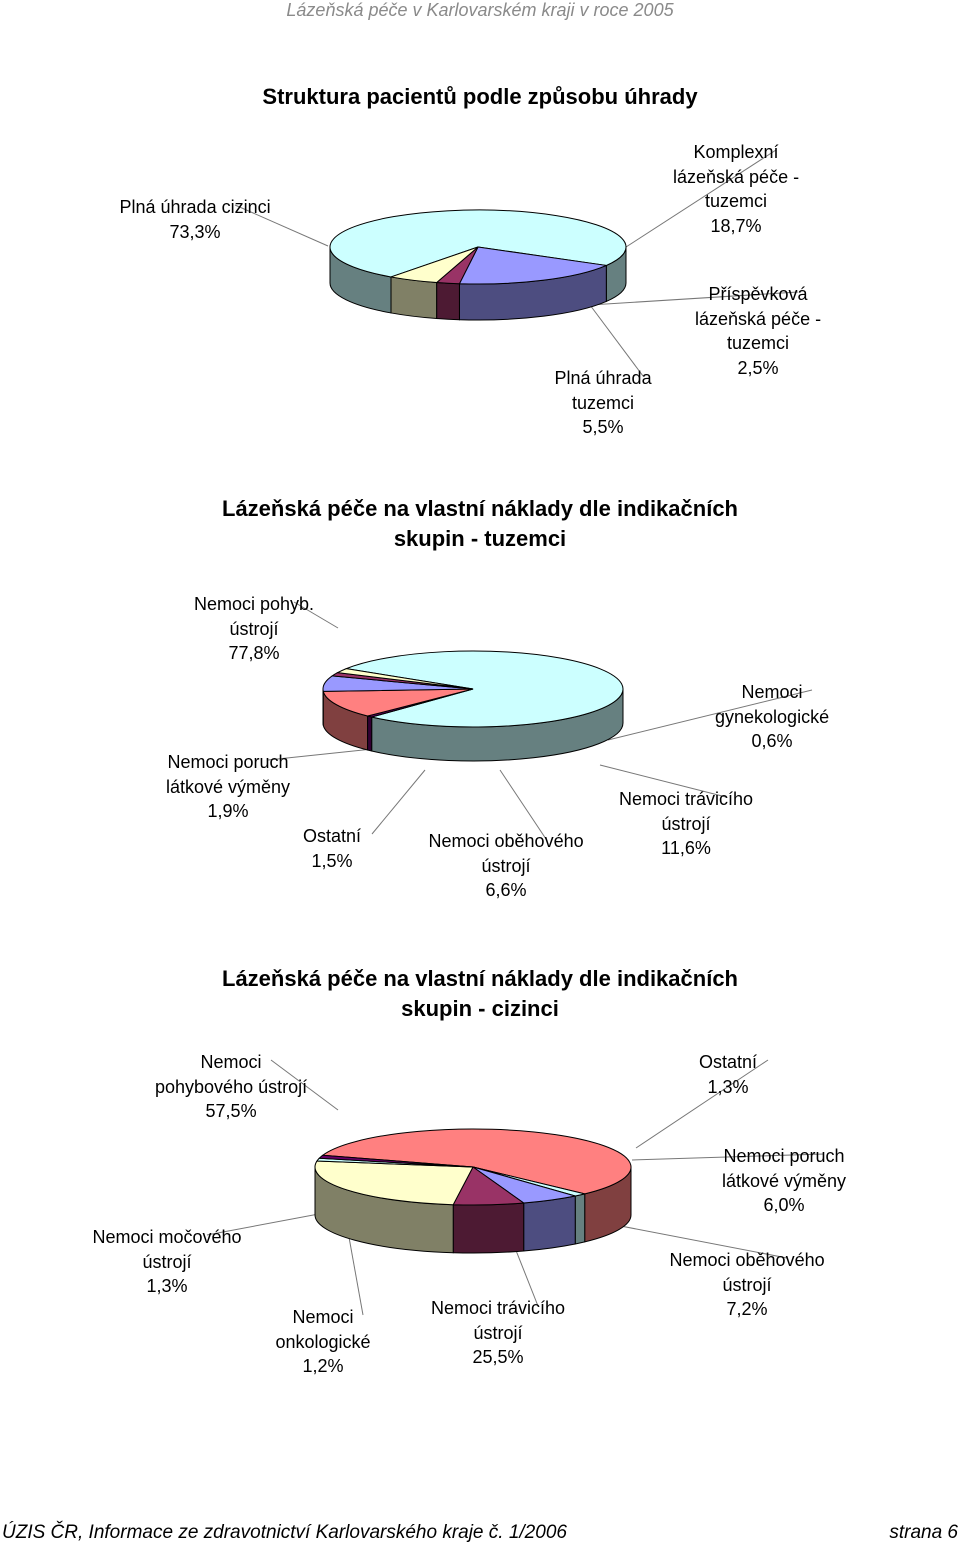  What do you see at coordinates (923, 1533) in the screenshot?
I see `footer-page-number: strana 6` at bounding box center [923, 1533].